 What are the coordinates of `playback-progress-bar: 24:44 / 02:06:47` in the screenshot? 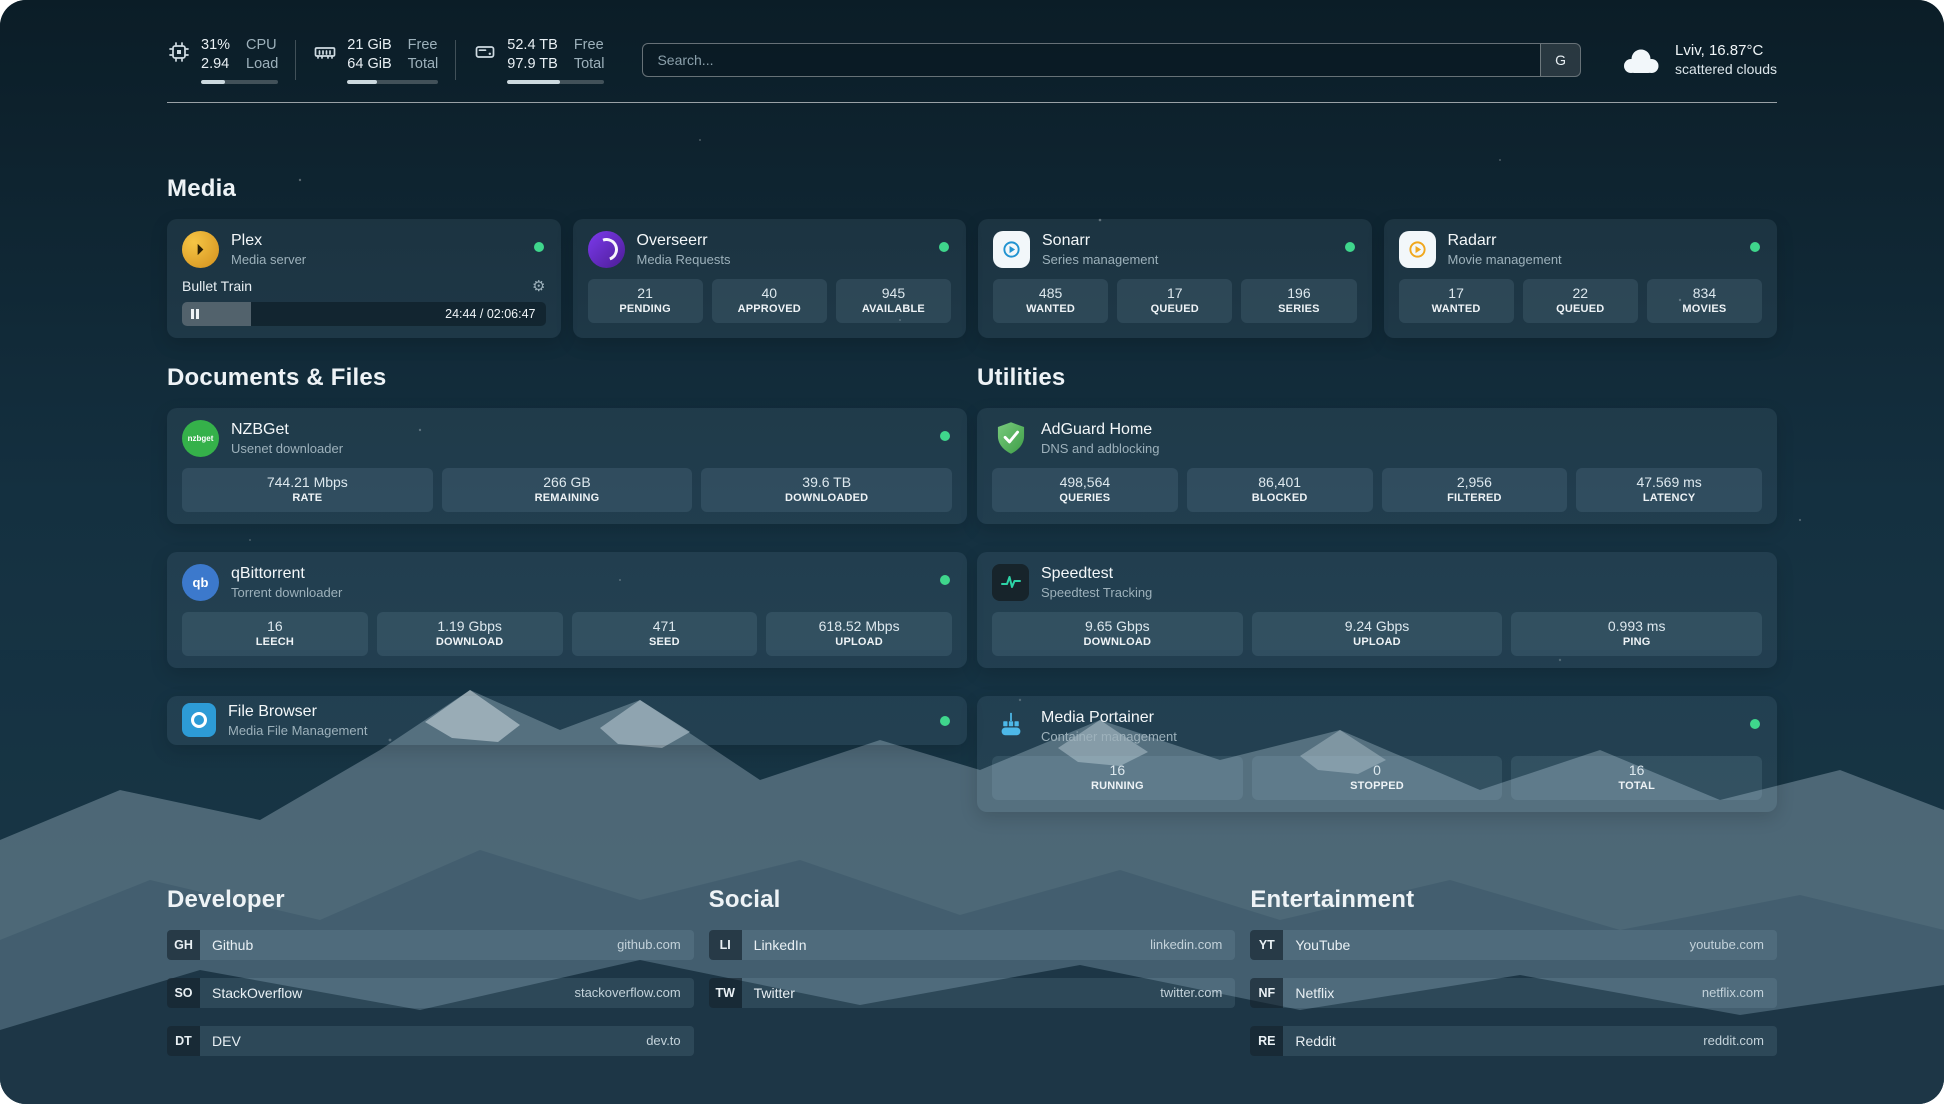 It's located at (364, 313).